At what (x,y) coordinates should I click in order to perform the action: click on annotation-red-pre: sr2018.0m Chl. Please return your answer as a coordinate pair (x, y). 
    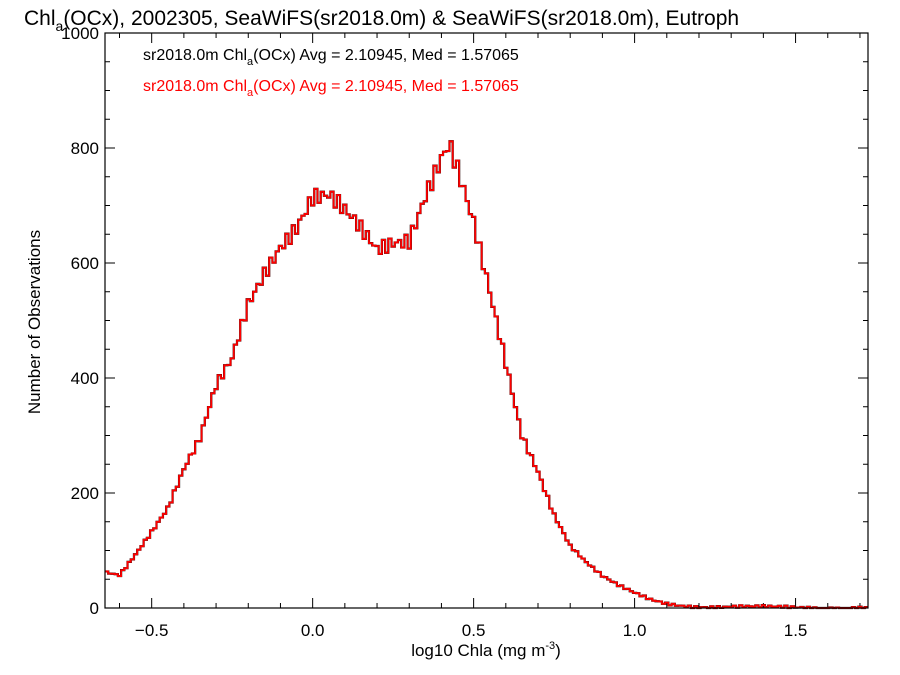
    Looking at the image, I should click on (195, 86).